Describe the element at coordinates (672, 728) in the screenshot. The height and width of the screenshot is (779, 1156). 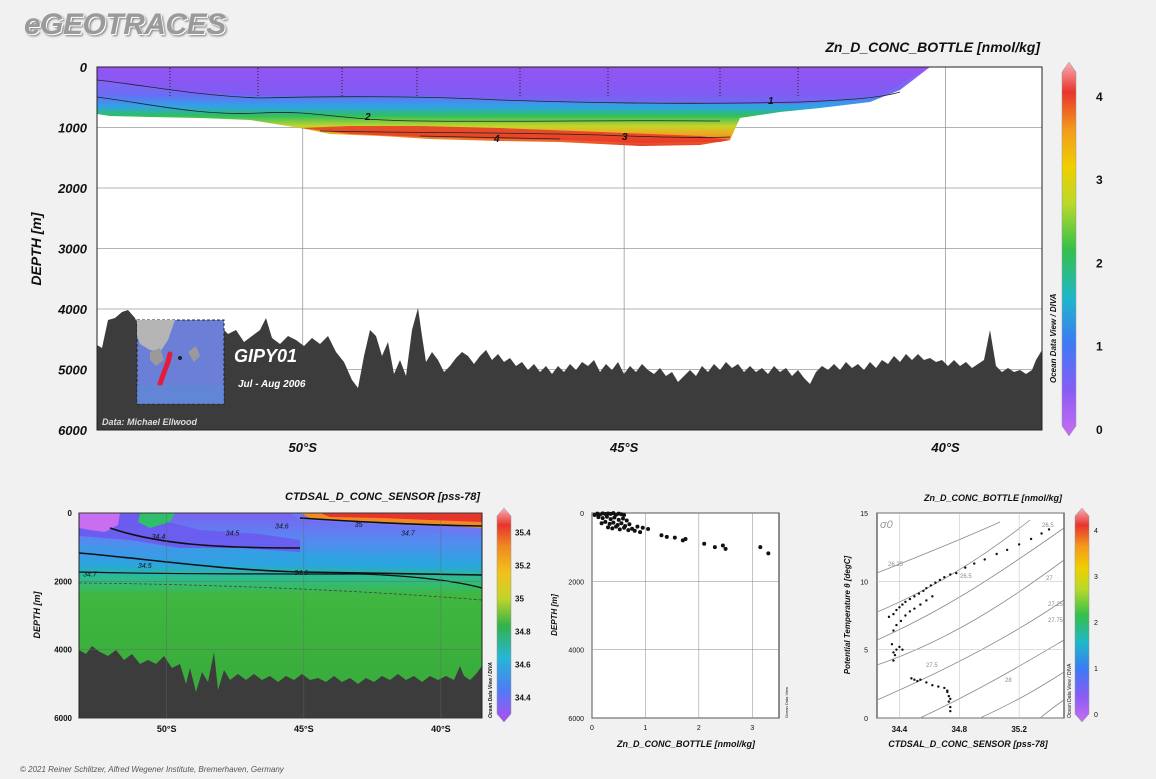
I see `zn-profile-x-ticks: 0 1 2 3` at that location.